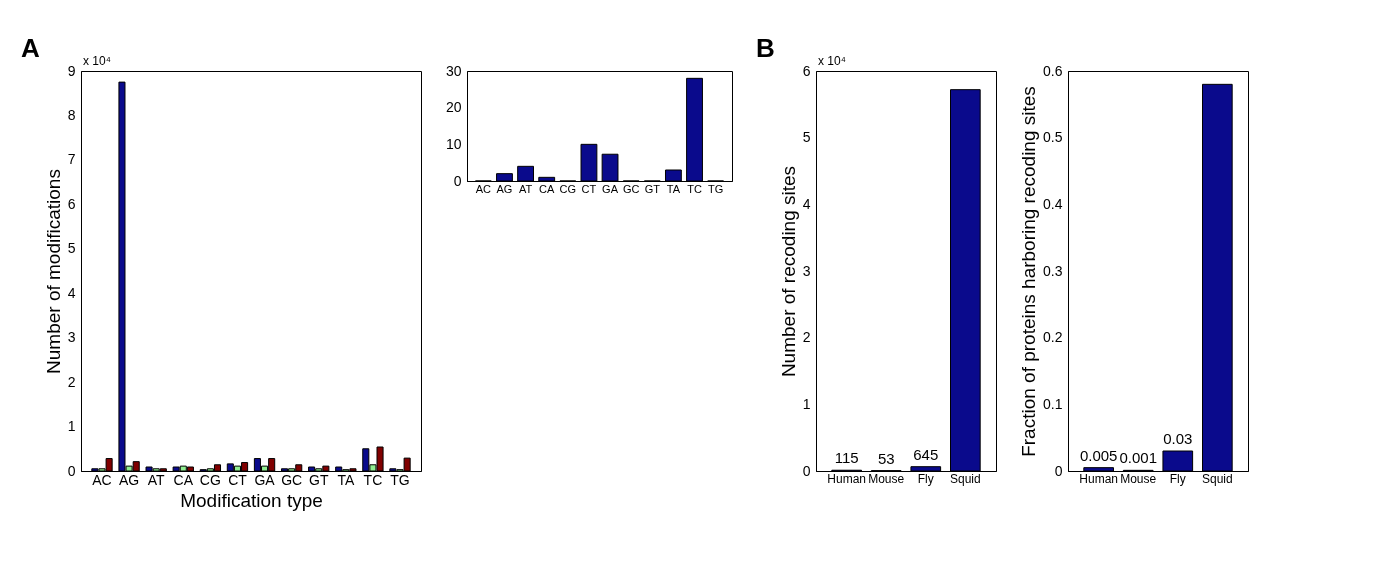 This screenshot has height=571, width=1400. I want to click on data-label: 0.03, so click(1178, 438).